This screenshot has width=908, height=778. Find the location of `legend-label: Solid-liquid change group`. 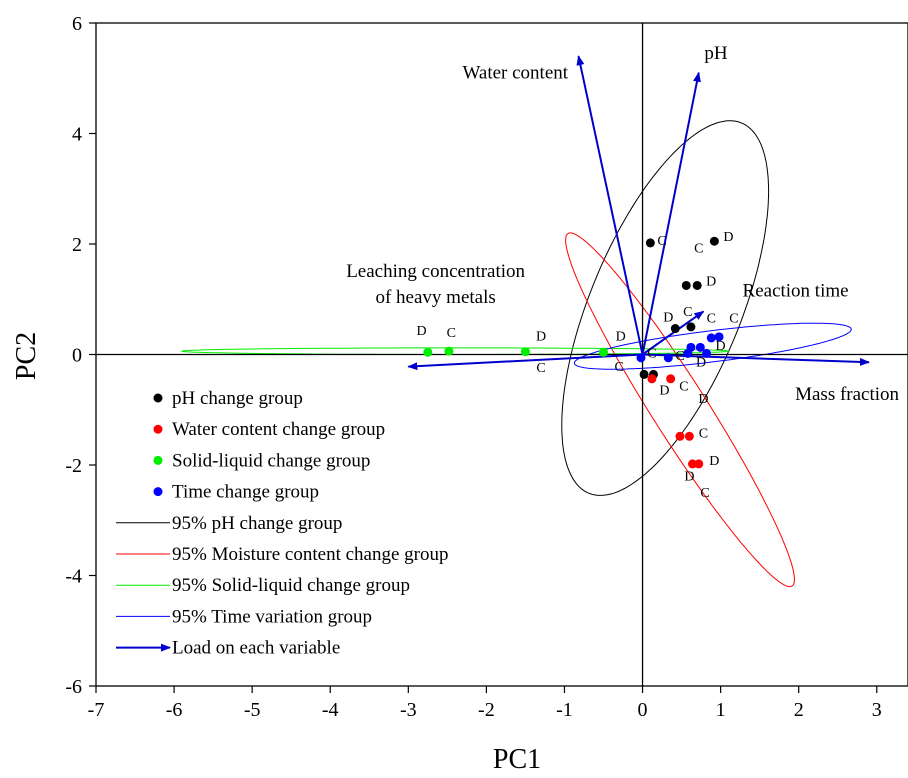

legend-label: Solid-liquid change group is located at coordinates (271, 460).